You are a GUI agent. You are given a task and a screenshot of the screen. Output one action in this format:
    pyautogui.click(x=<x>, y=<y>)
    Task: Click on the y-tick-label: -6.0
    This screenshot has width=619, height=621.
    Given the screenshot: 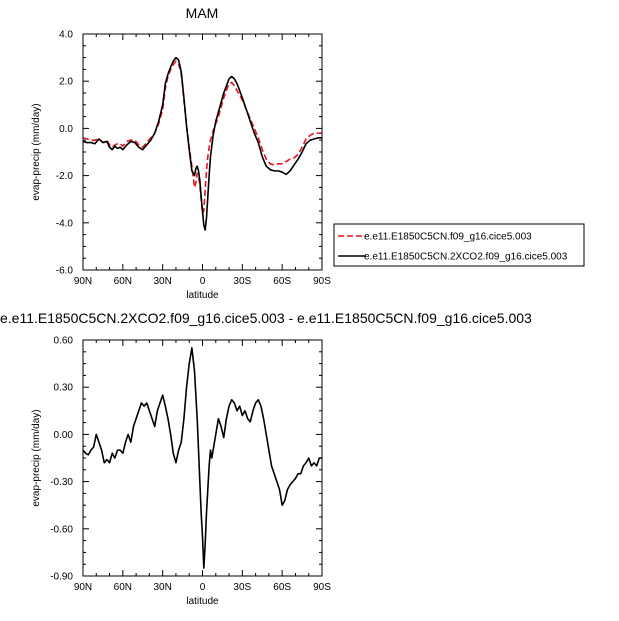 What is the action you would take?
    pyautogui.click(x=65, y=271)
    